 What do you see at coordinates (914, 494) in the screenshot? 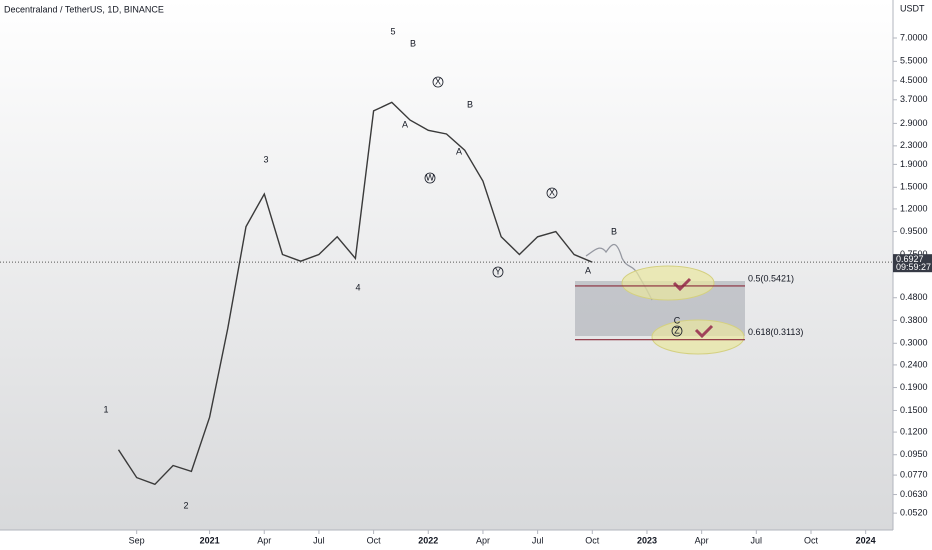
I see `y-tick-label: 0.0630` at bounding box center [914, 494].